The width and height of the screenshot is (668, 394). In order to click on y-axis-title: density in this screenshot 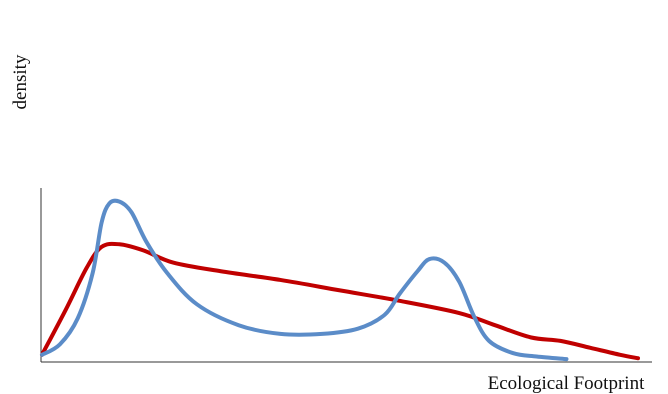, I will do `click(20, 81)`.